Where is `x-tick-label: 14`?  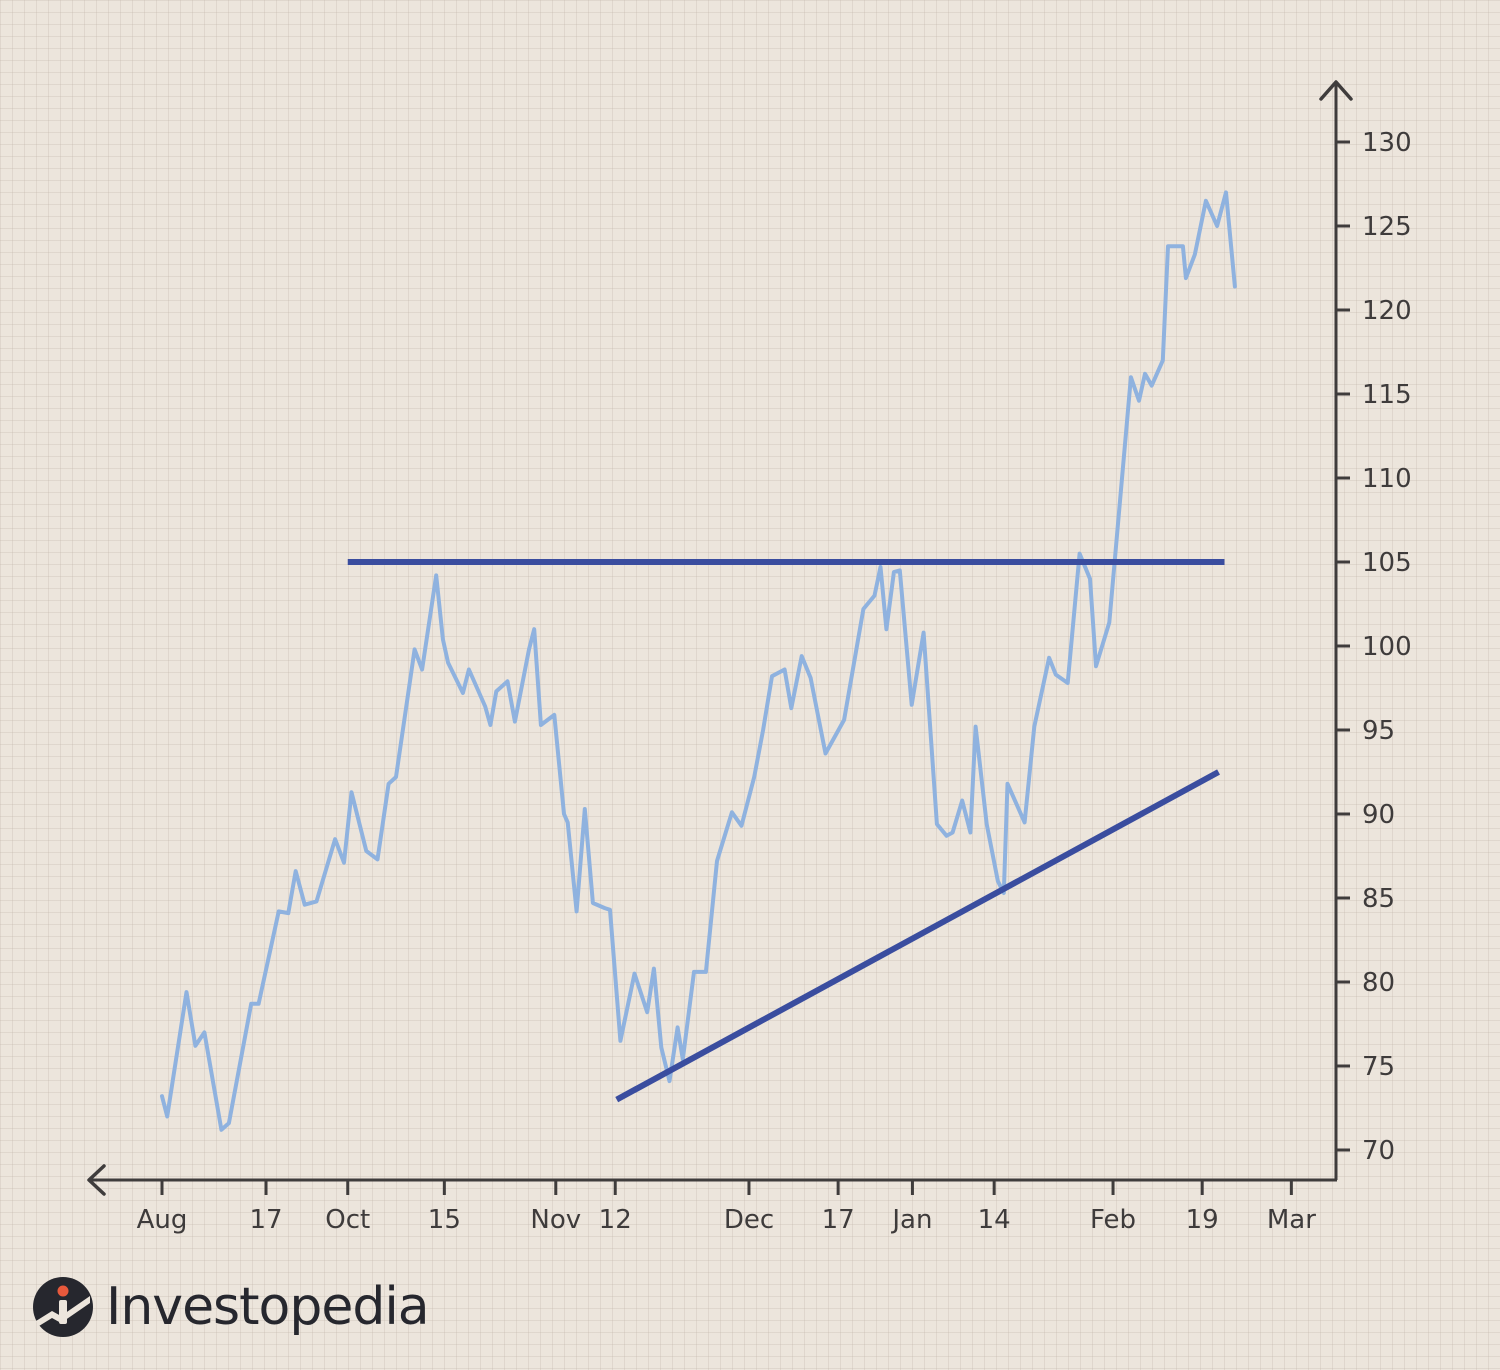 x-tick-label: 14 is located at coordinates (994, 1220).